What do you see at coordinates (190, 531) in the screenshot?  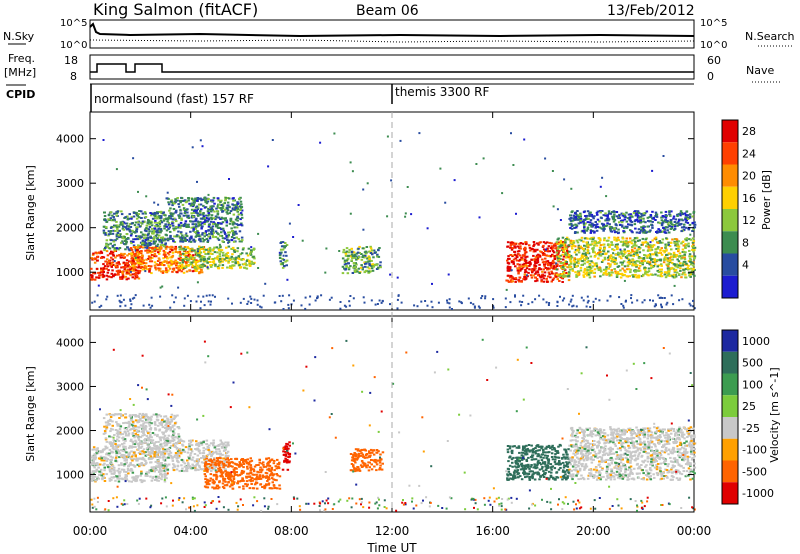 I see `time-tick-1: 04:00` at bounding box center [190, 531].